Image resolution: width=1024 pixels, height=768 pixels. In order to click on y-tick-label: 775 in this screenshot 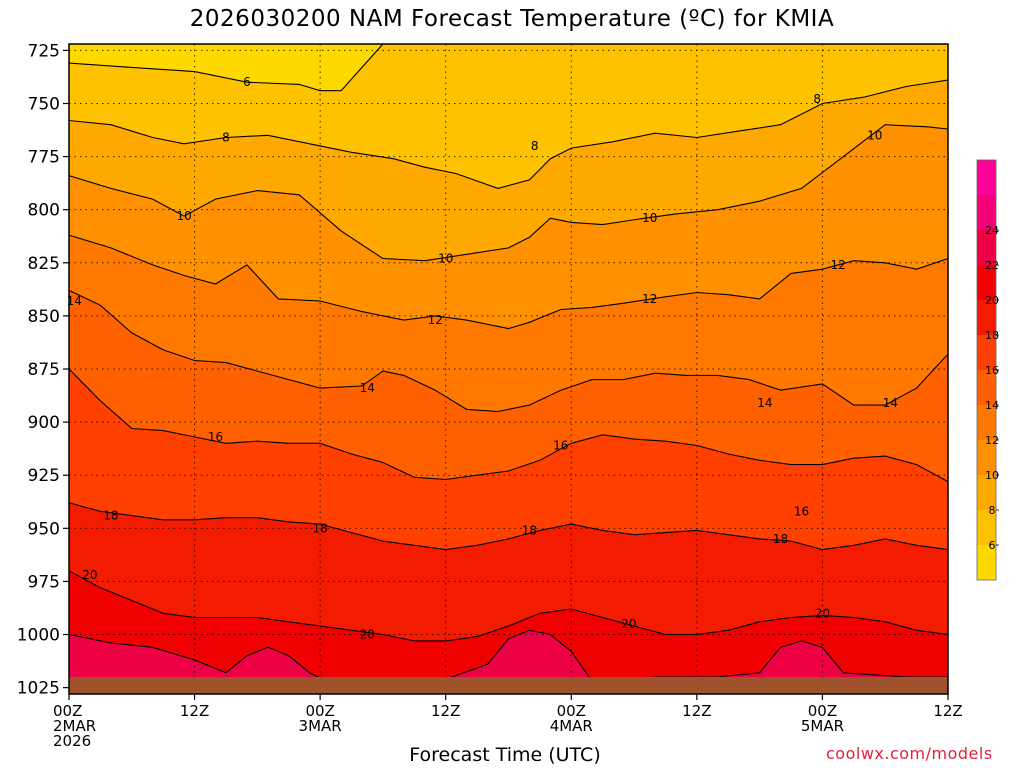, I will do `click(44, 158)`.